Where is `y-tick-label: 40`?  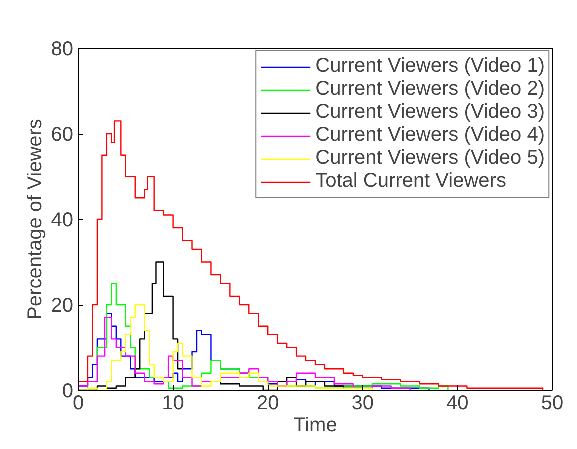
y-tick-label: 40 is located at coordinates (62, 221).